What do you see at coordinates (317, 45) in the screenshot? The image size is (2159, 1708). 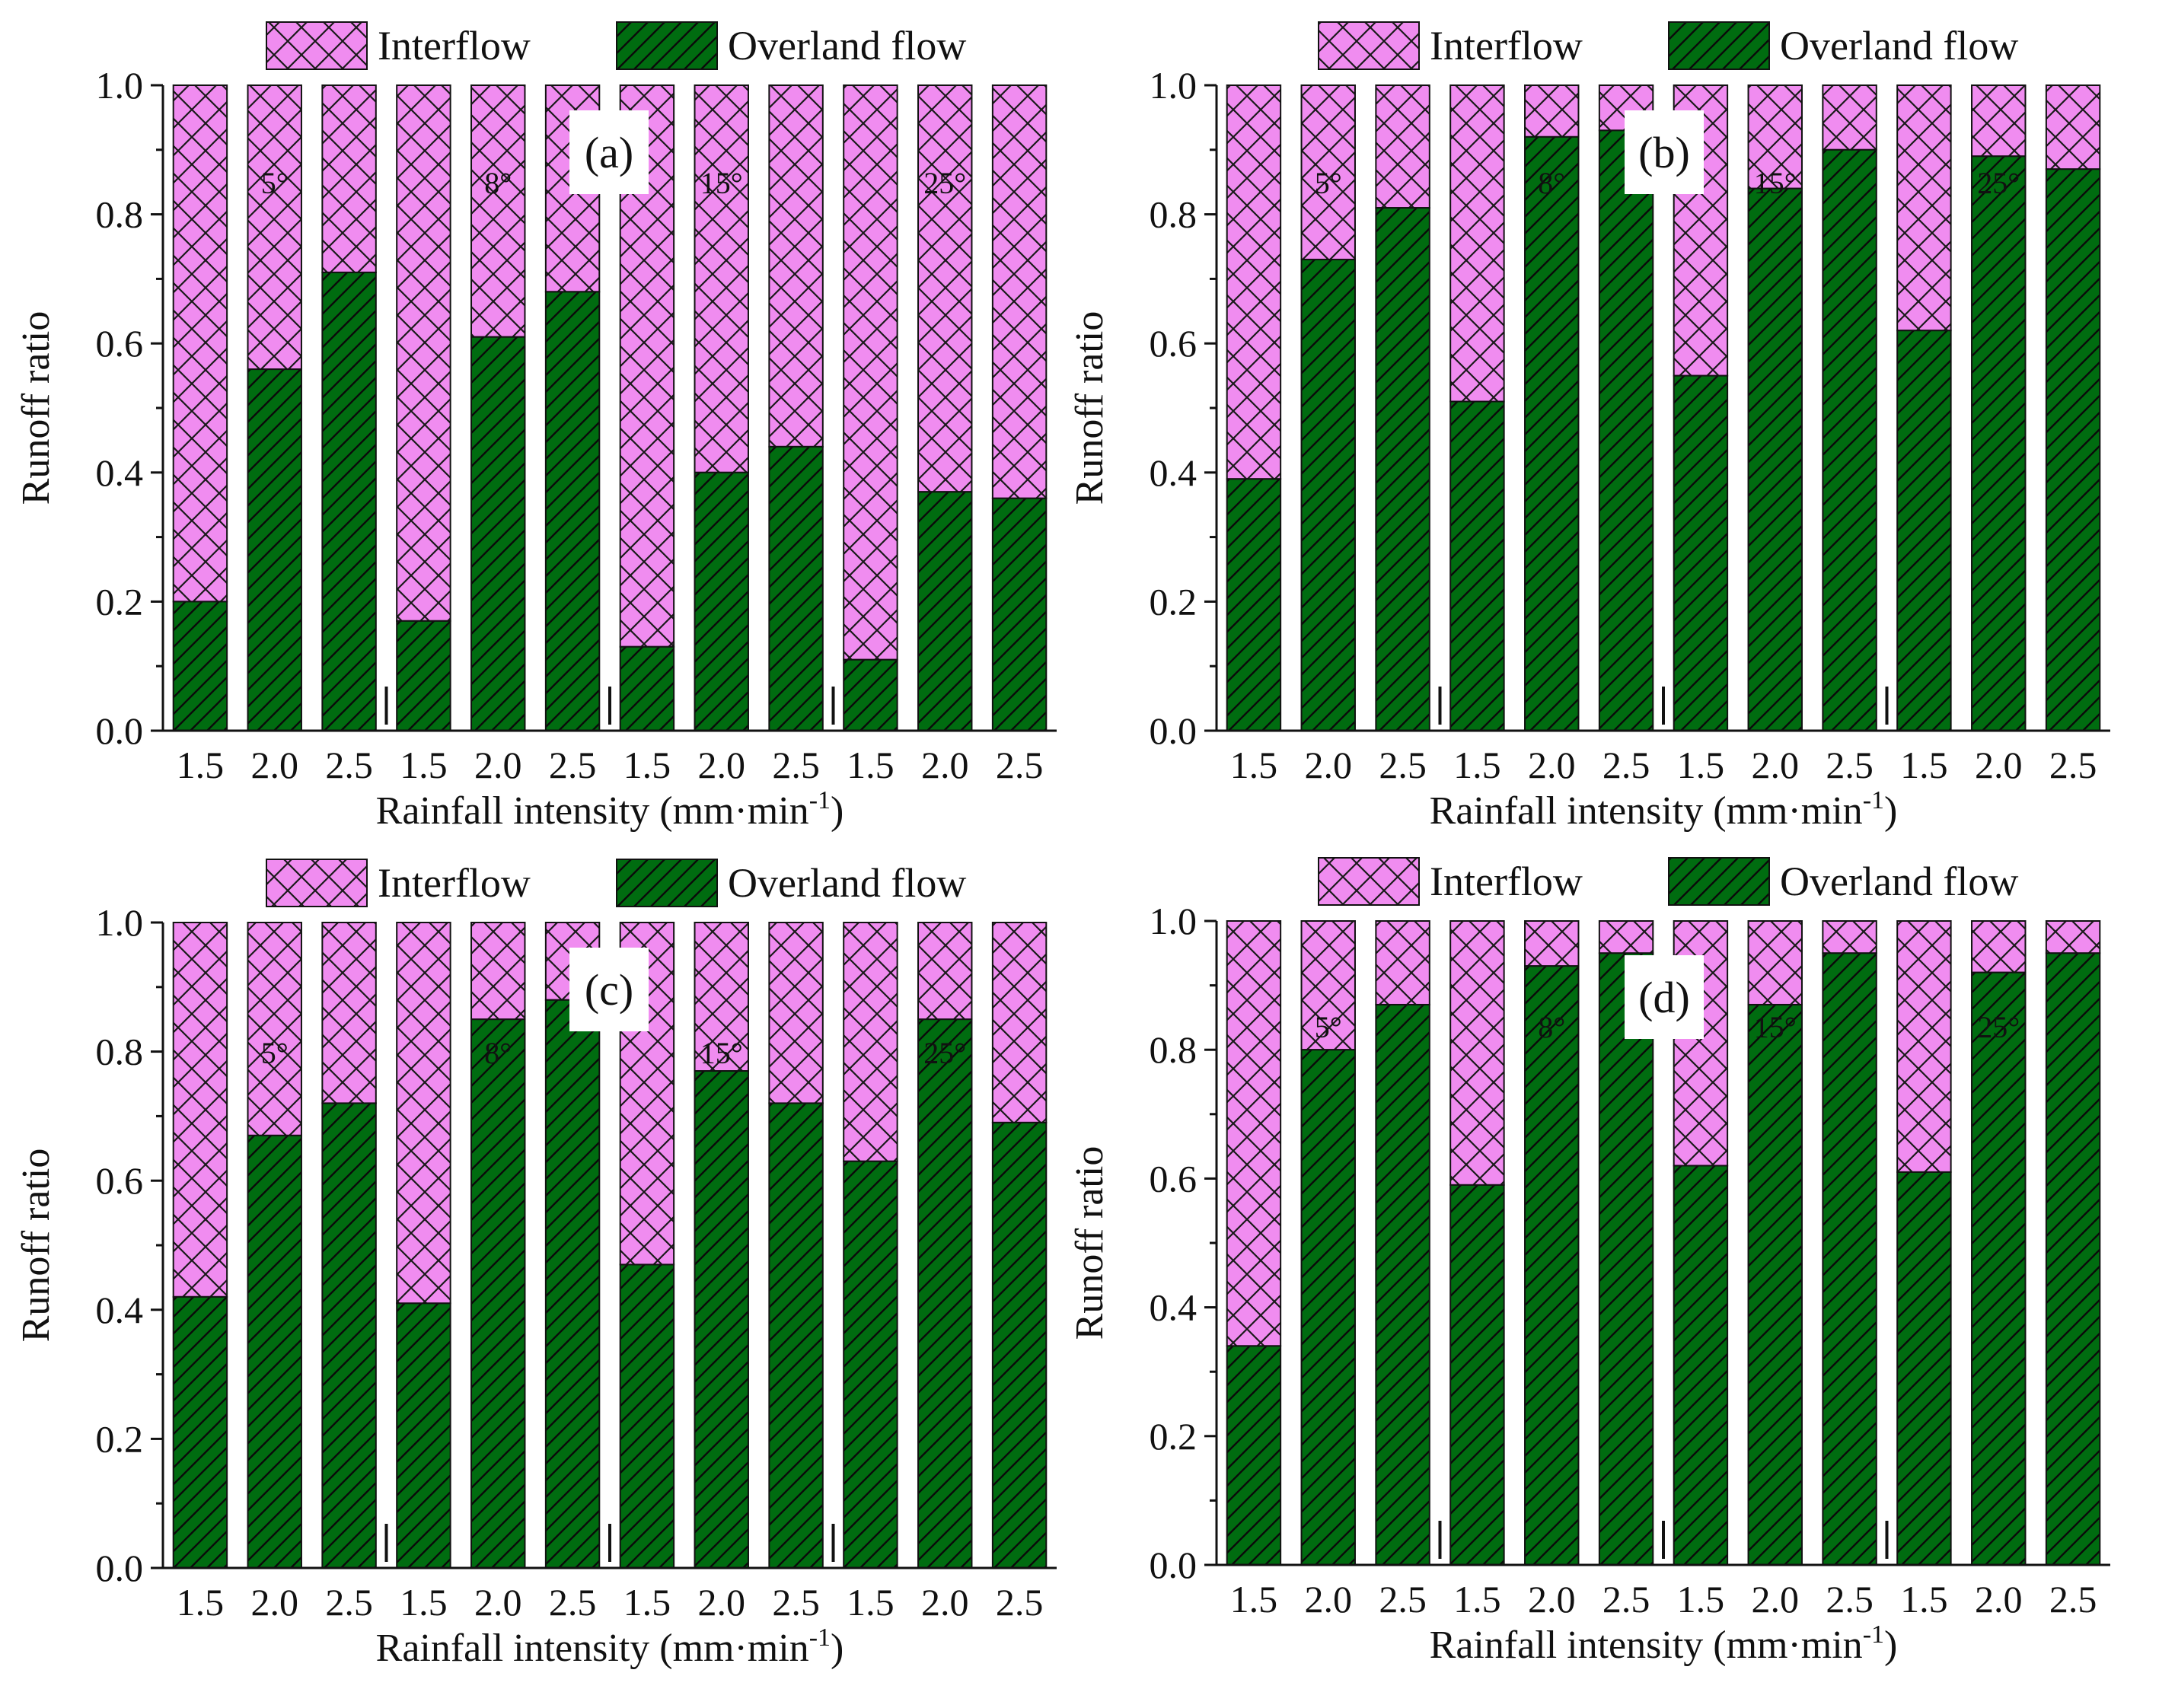 I see `legend-swatch-interflow` at bounding box center [317, 45].